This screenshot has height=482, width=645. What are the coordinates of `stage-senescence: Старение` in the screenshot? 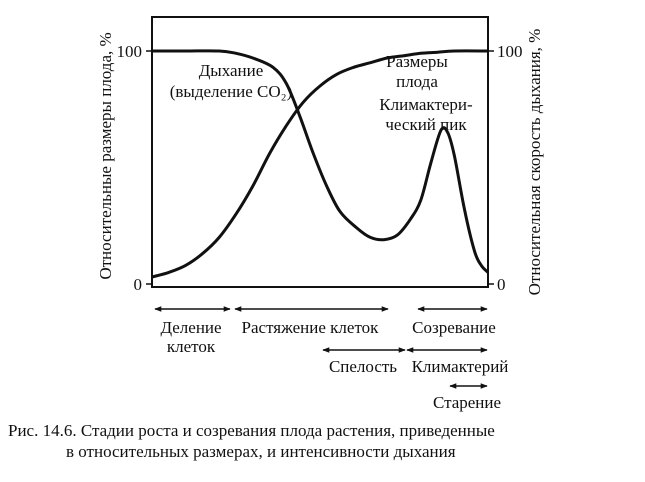 It's located at (467, 402).